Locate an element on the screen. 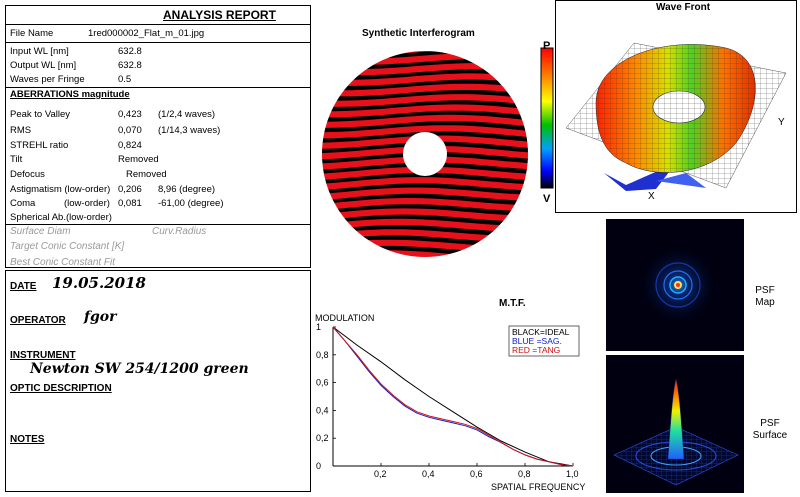  output-wl-value: 632.8 is located at coordinates (130, 65).